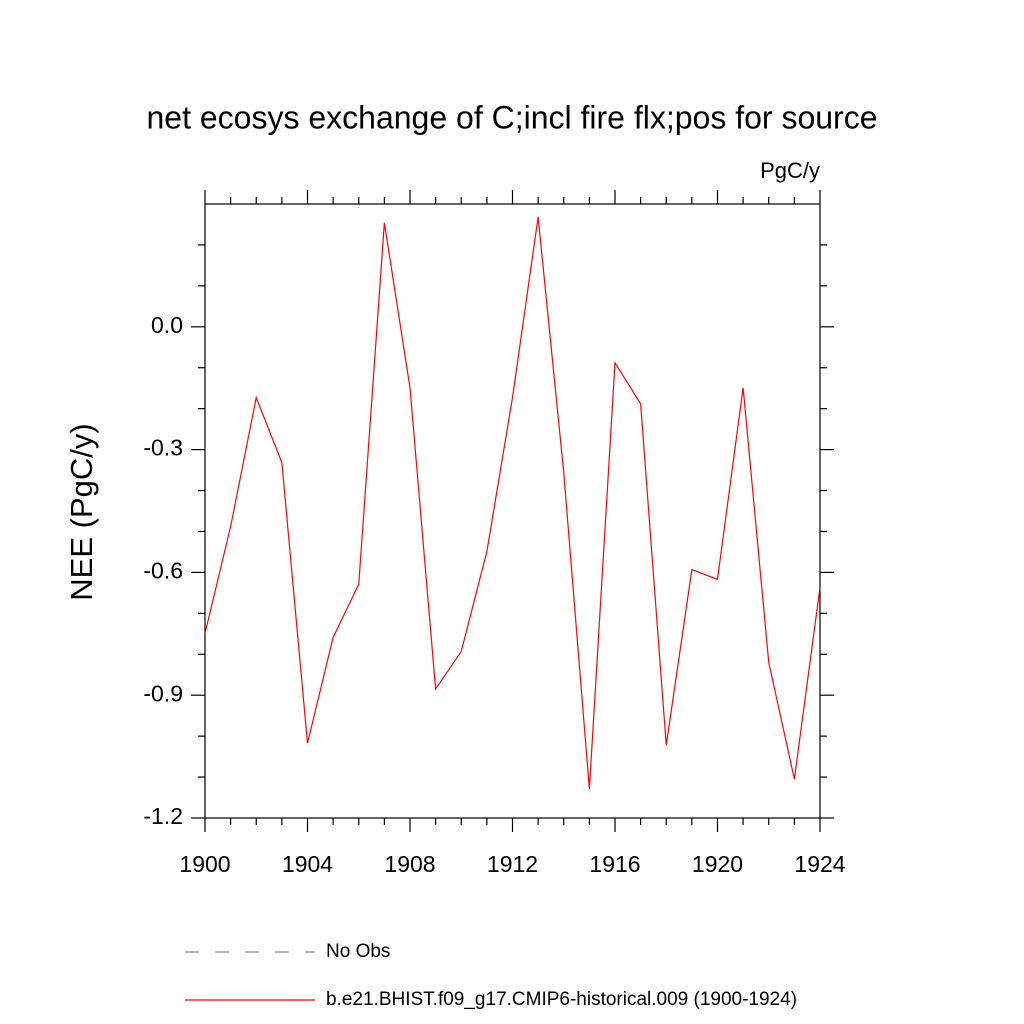 The image size is (1024, 1024). Describe the element at coordinates (358, 951) in the screenshot. I see `legend-label: No Obs` at that location.